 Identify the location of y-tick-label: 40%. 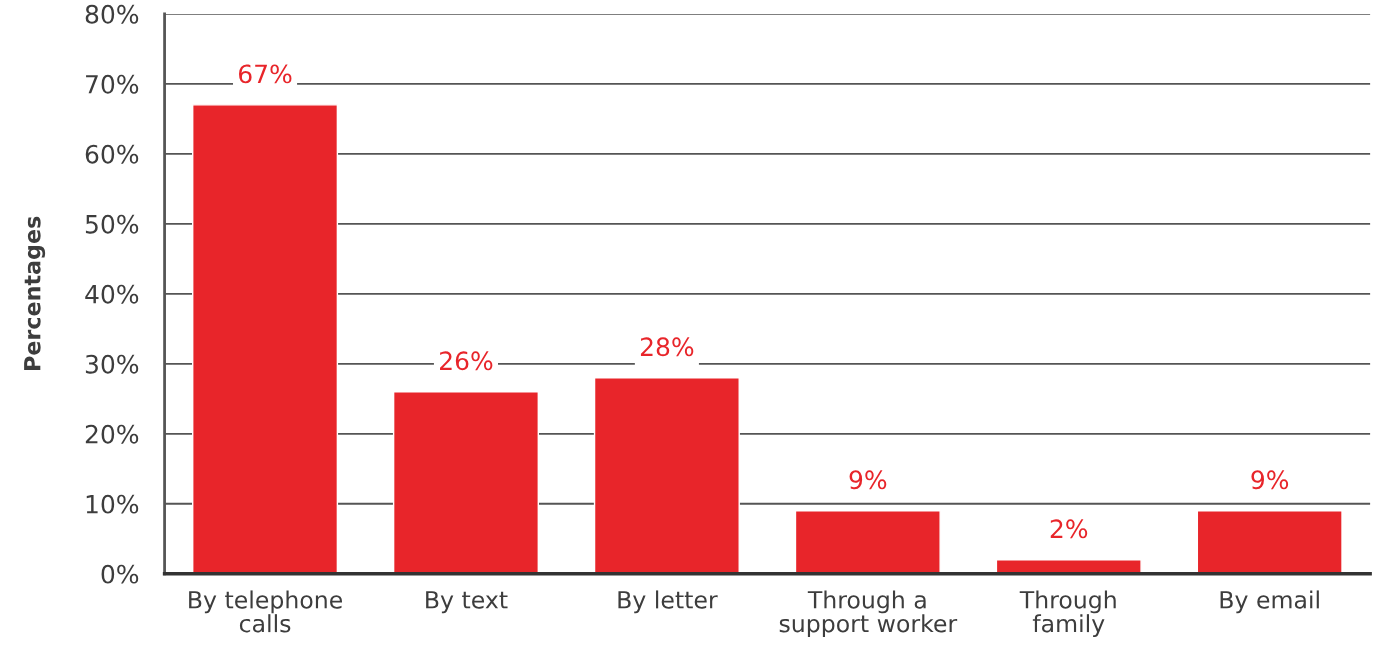
(112, 294).